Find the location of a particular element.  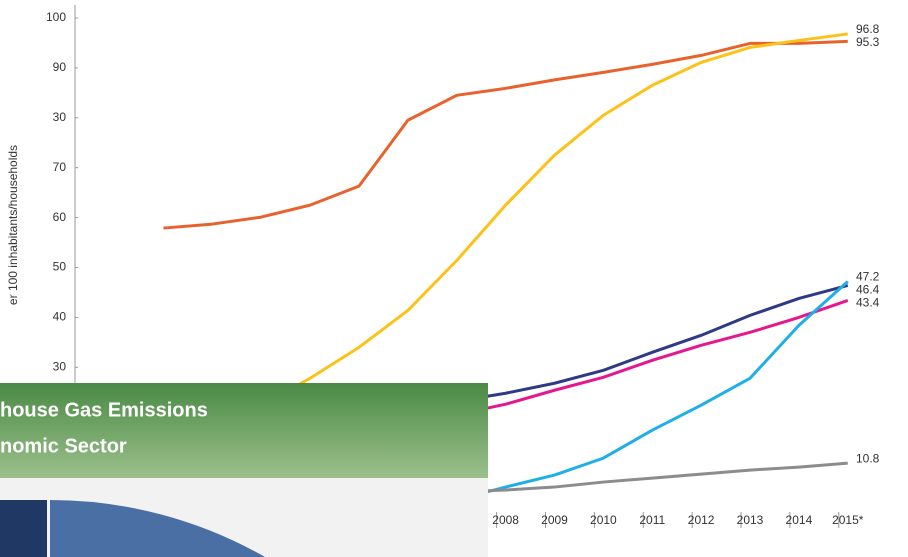

data-label: 43.4 is located at coordinates (868, 303).